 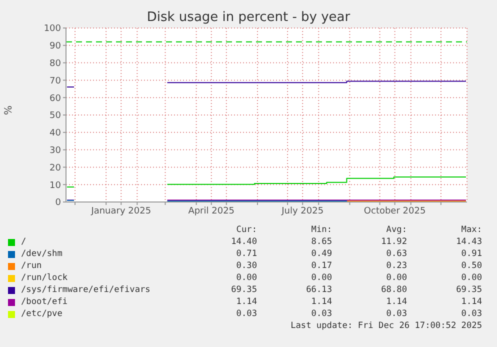 I want to click on text: Cur:, so click(x=246, y=230).